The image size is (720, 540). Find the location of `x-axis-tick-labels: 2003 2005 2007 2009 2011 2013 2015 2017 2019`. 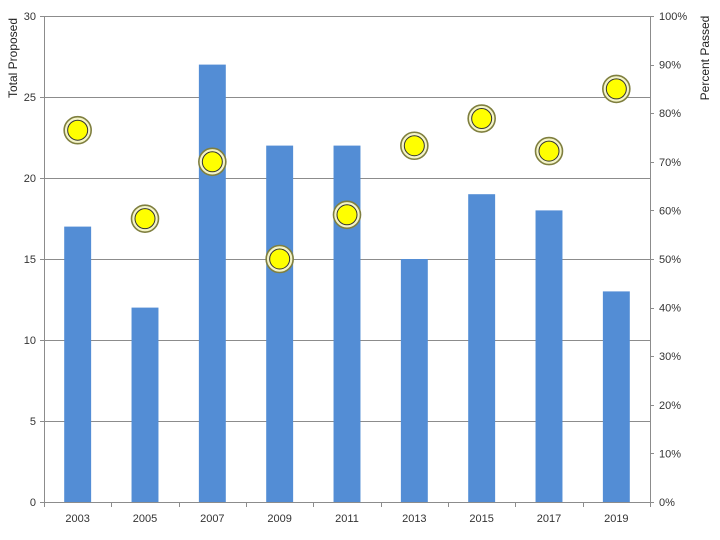

x-axis-tick-labels: 2003 2005 2007 2009 2011 2013 2015 2017 2019 is located at coordinates (347, 513).